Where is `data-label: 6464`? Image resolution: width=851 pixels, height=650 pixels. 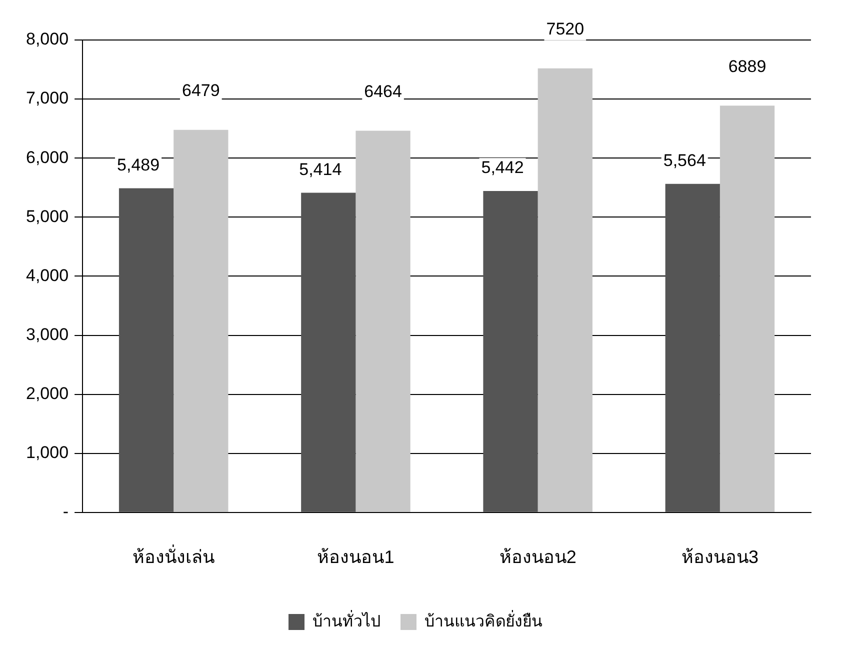
data-label: 6464 is located at coordinates (383, 91).